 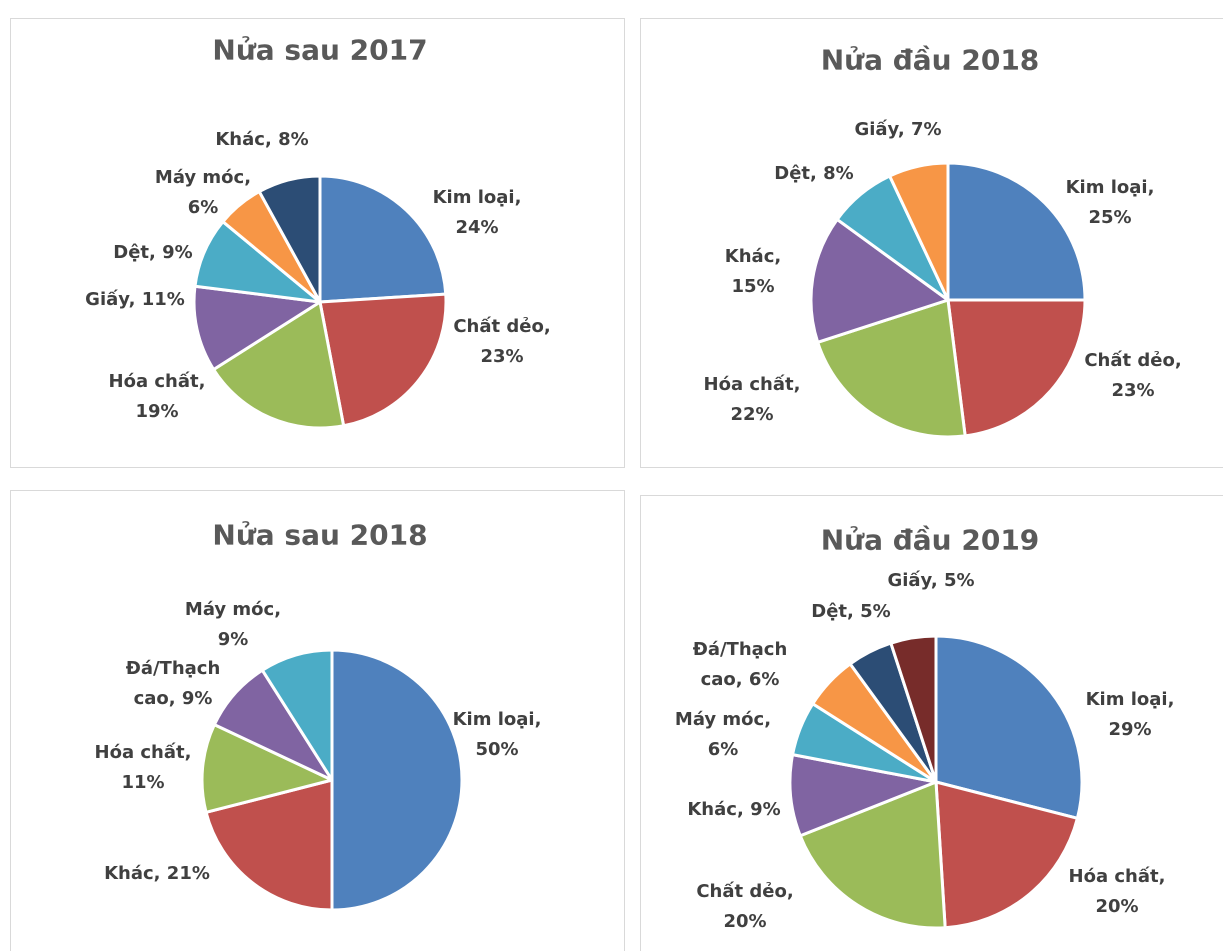 I want to click on label-value: 19%, so click(x=157, y=411).